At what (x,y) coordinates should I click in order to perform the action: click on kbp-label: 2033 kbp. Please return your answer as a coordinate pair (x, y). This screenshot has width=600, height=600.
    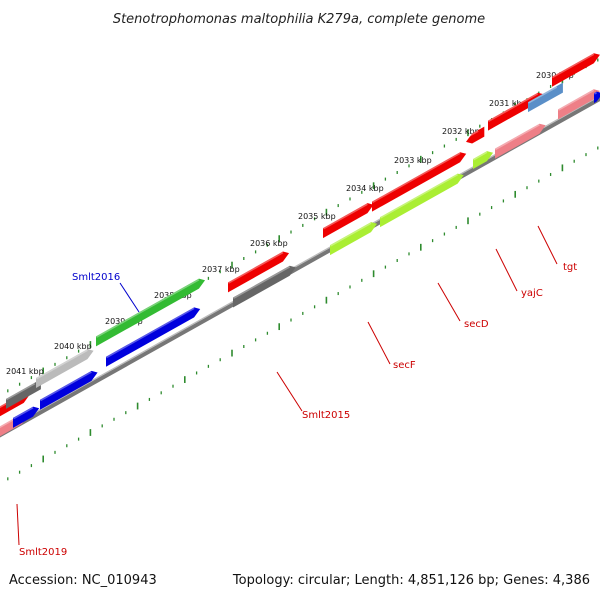
    Looking at the image, I should click on (413, 160).